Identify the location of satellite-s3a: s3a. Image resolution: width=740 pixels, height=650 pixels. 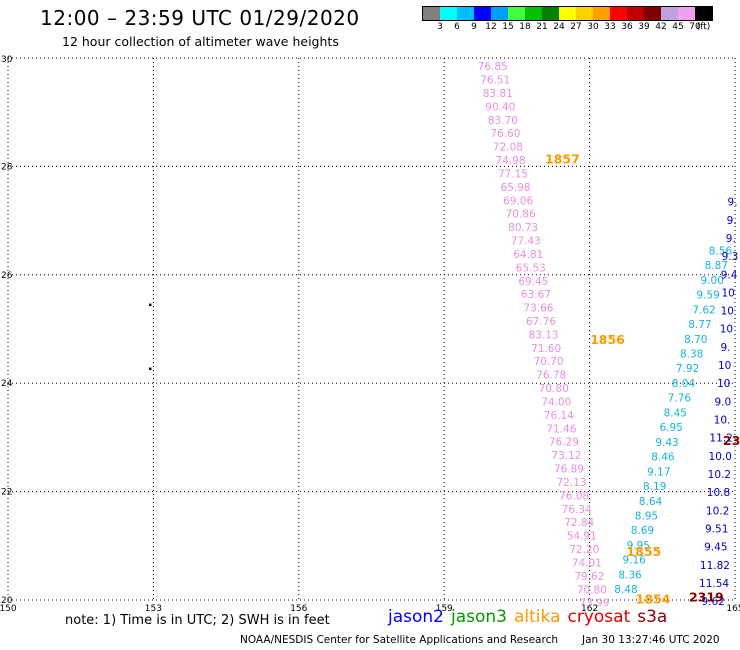
(652, 617).